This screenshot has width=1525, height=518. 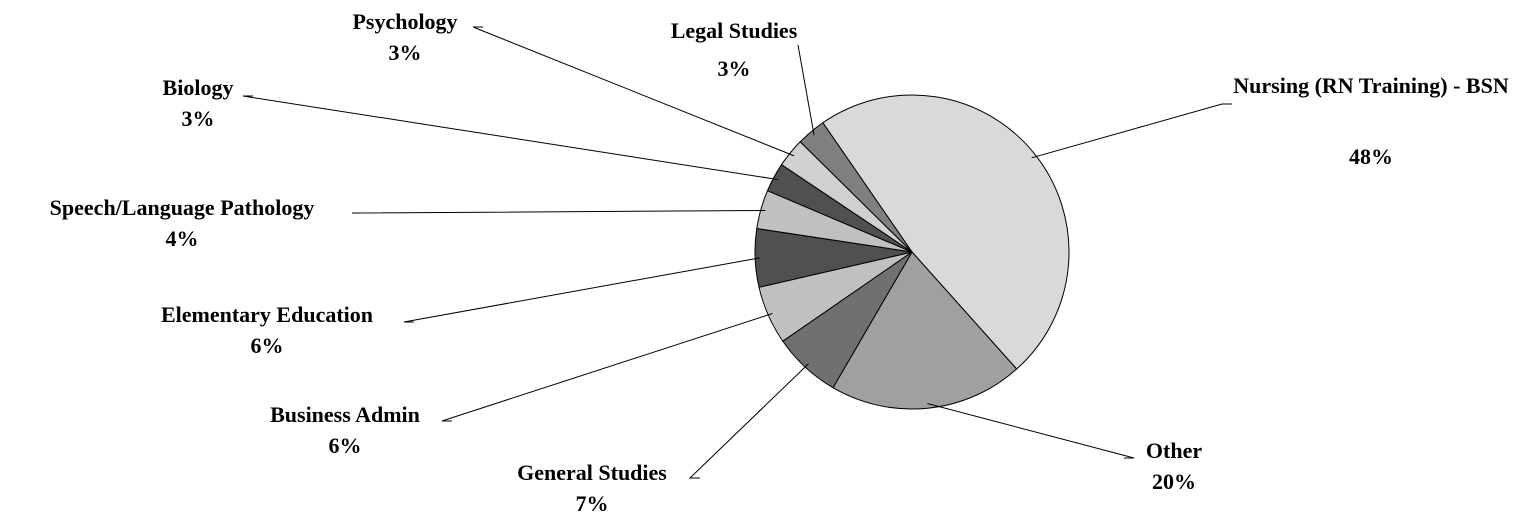 I want to click on slice-label: Legal Studies, so click(x=734, y=30).